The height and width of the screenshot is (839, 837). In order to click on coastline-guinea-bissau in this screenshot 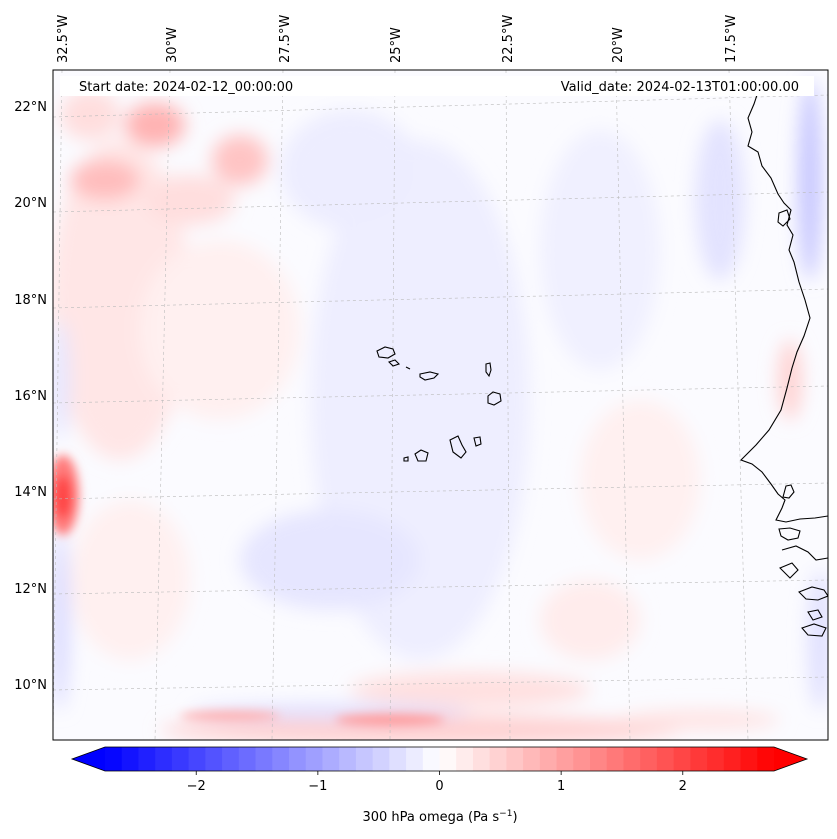, I will do `click(804, 553)`.